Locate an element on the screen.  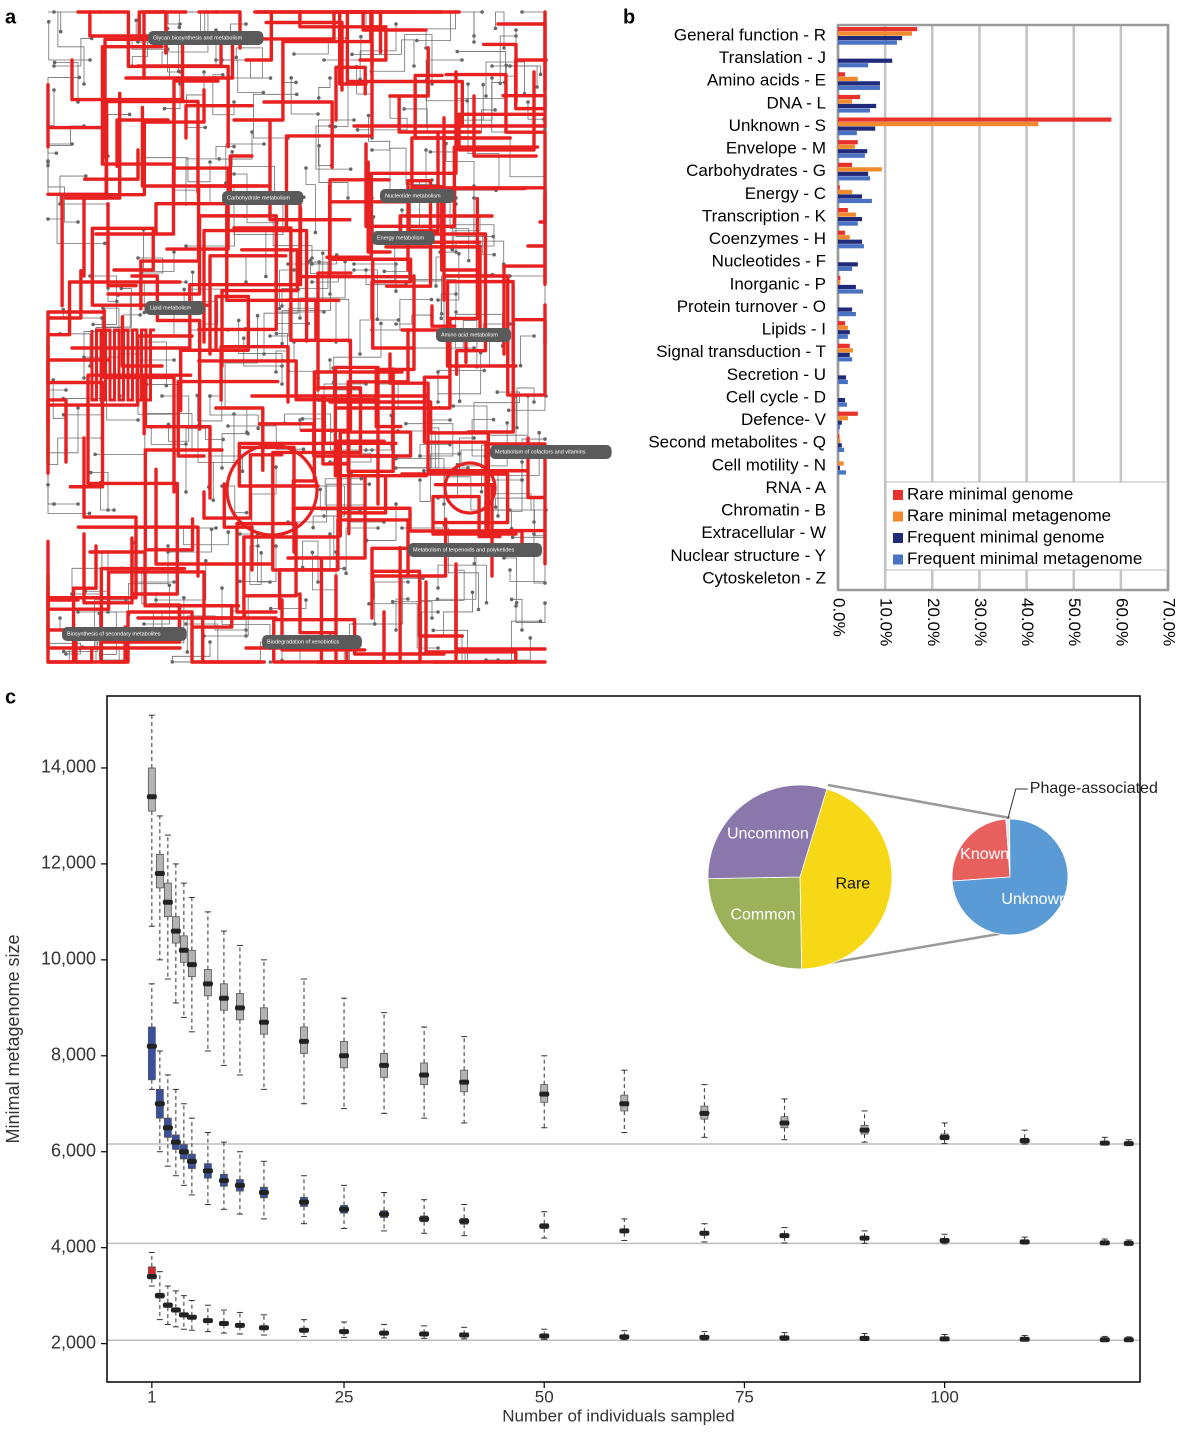
pie-slice is located at coordinates (755, 923).